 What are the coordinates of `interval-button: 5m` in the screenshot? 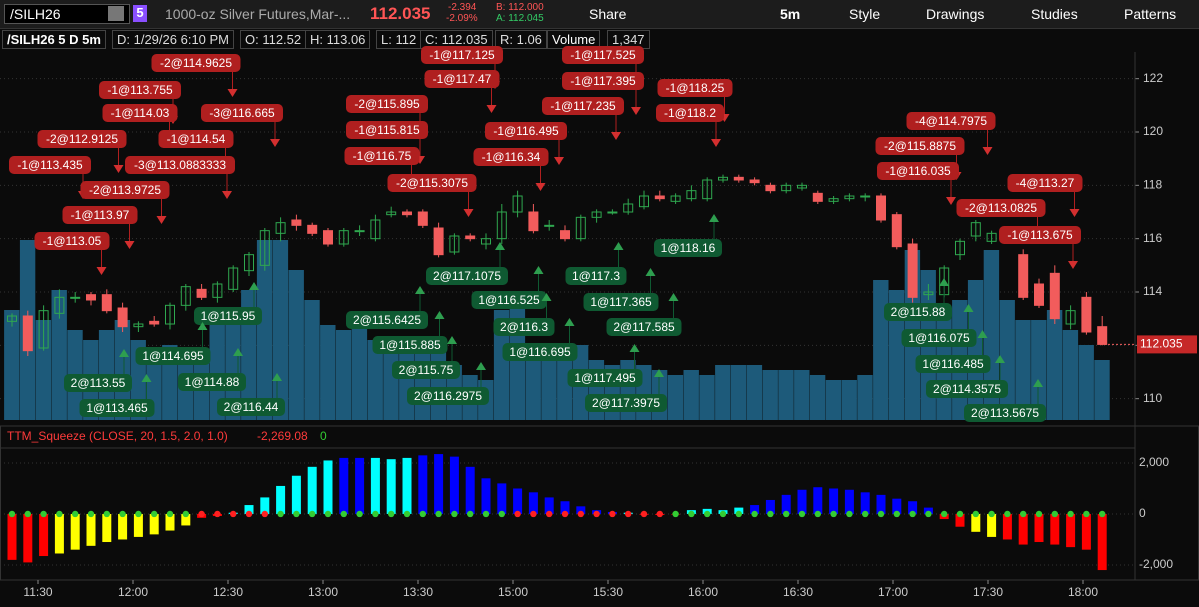 It's located at (790, 14).